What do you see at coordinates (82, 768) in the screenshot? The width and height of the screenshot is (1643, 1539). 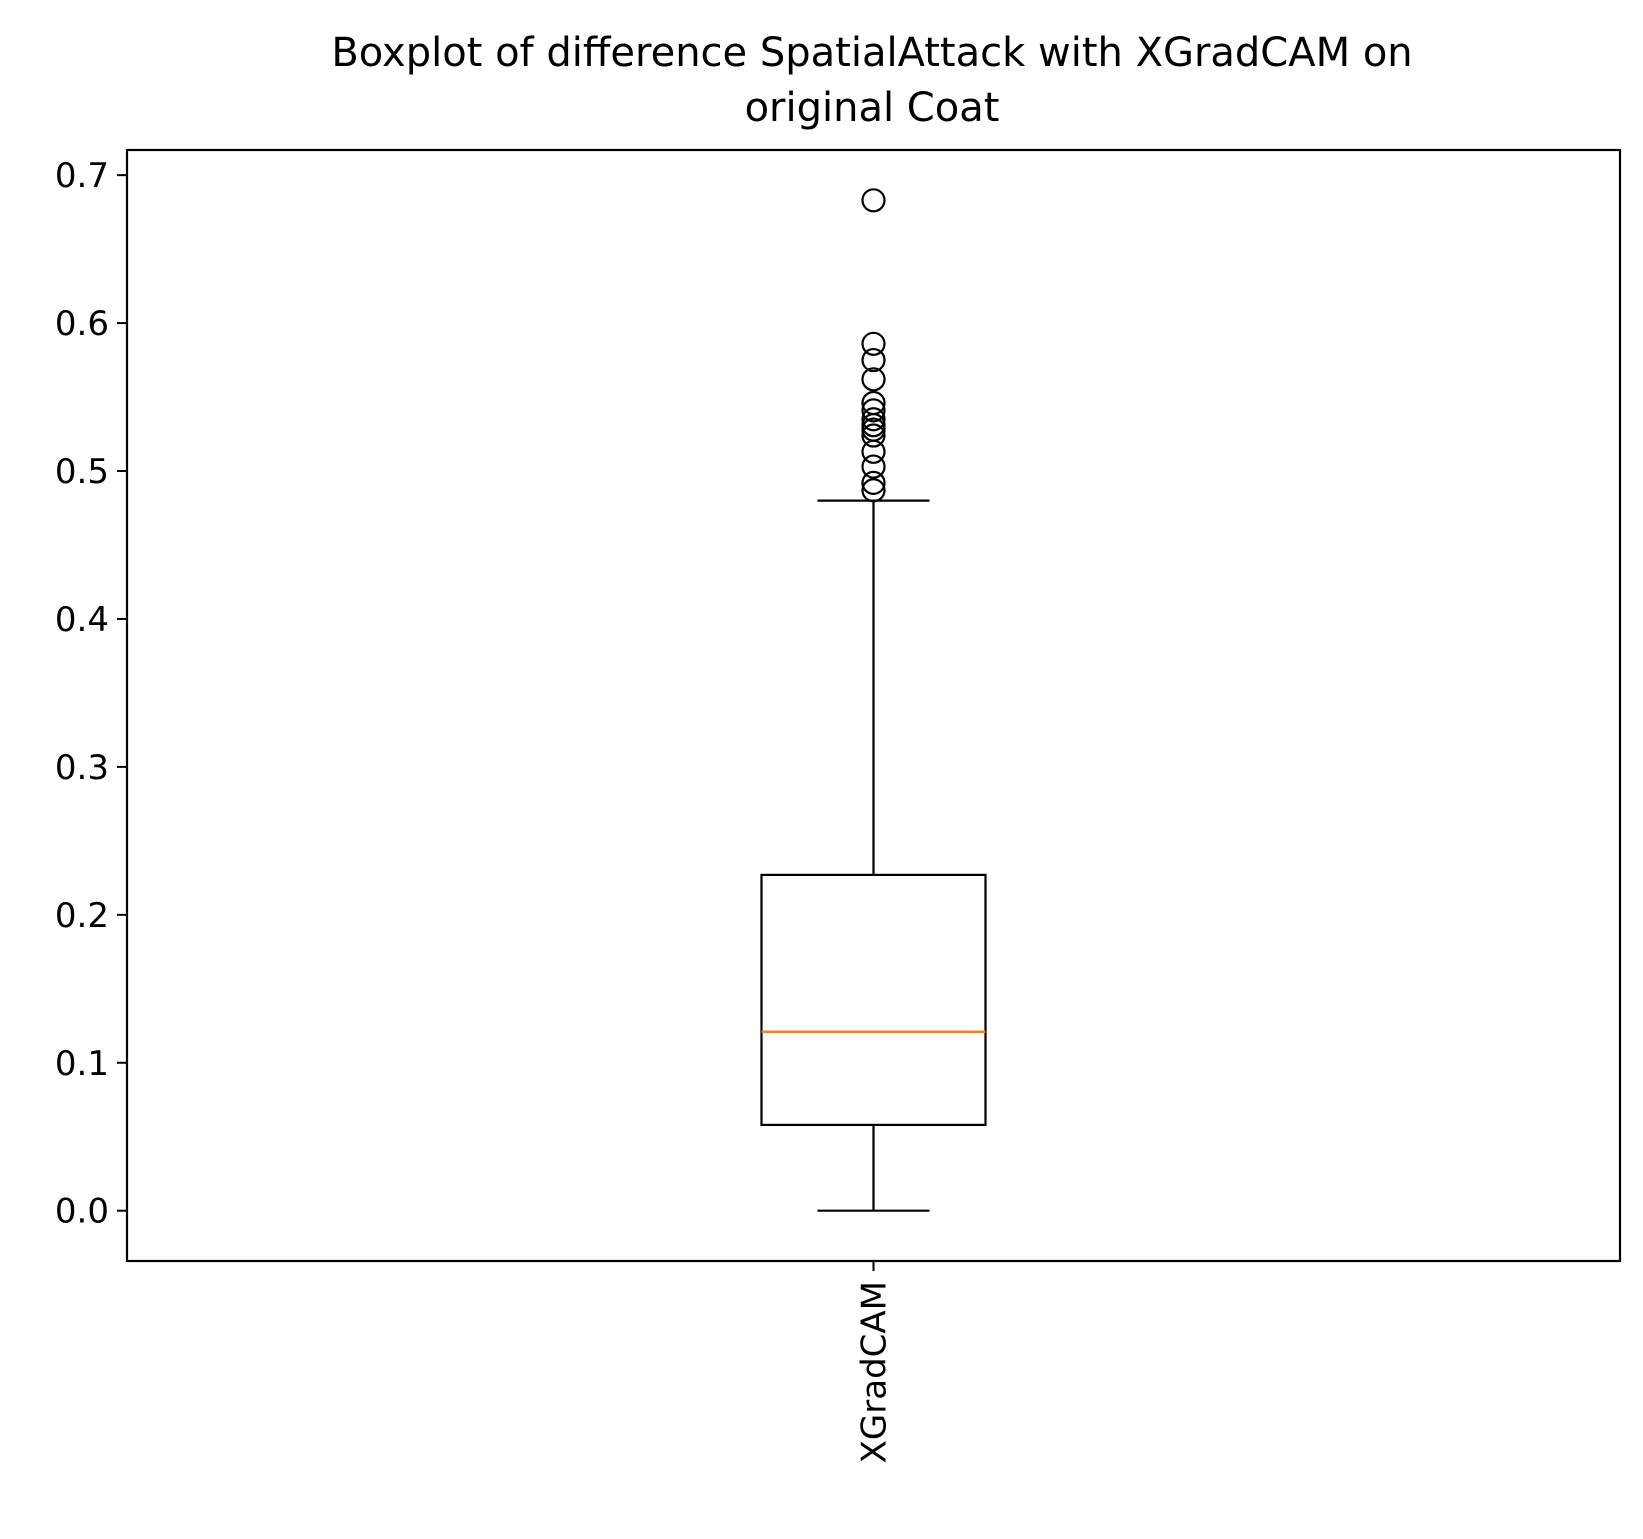 I see `y-tick-label: 0.3` at bounding box center [82, 768].